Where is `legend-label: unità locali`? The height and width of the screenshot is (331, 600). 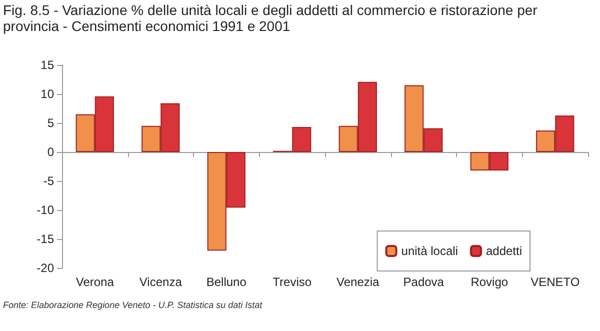
legend-label: unità locali is located at coordinates (429, 251).